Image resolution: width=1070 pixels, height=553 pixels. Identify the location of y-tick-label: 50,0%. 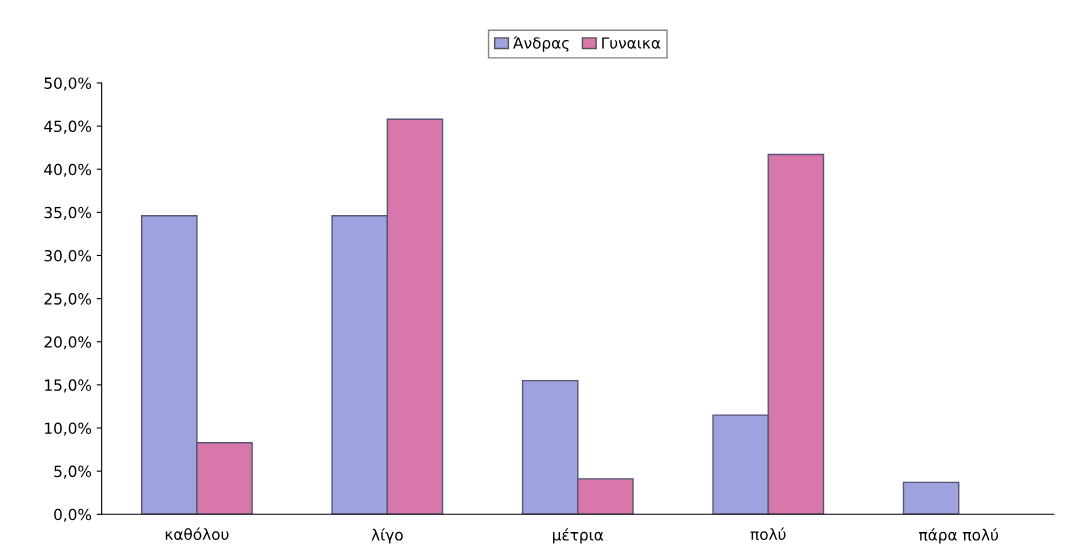
(68, 84).